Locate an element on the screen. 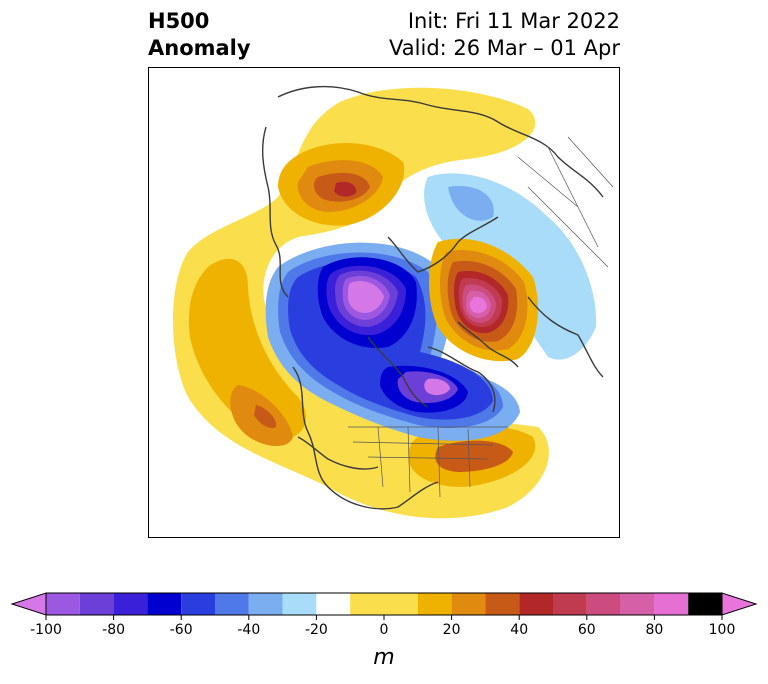 The image size is (768, 684). colorbar-tick-label: -80 is located at coordinates (113, 630).